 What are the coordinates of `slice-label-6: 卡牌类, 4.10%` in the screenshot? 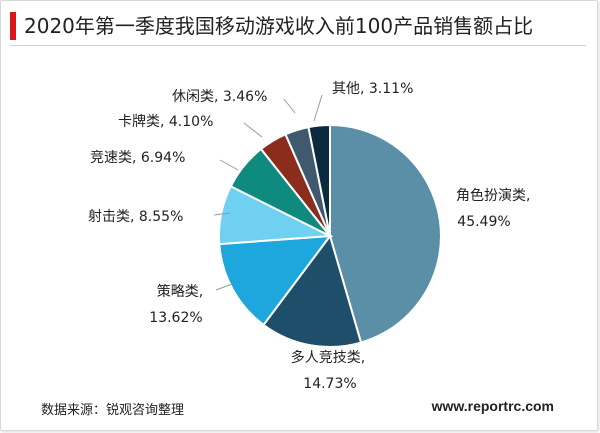 It's located at (165, 121).